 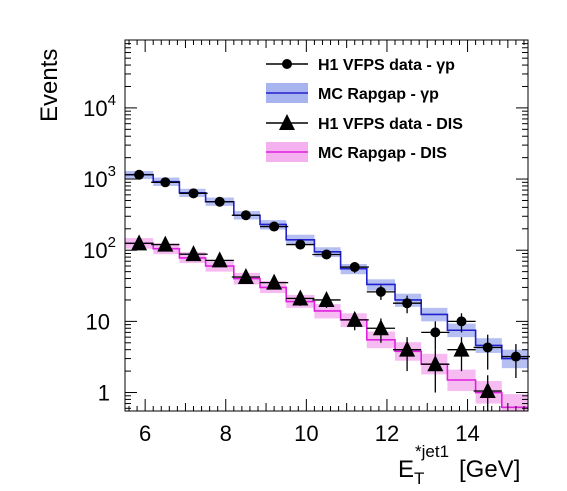 I want to click on legend-triangle-marker, so click(x=287, y=122).